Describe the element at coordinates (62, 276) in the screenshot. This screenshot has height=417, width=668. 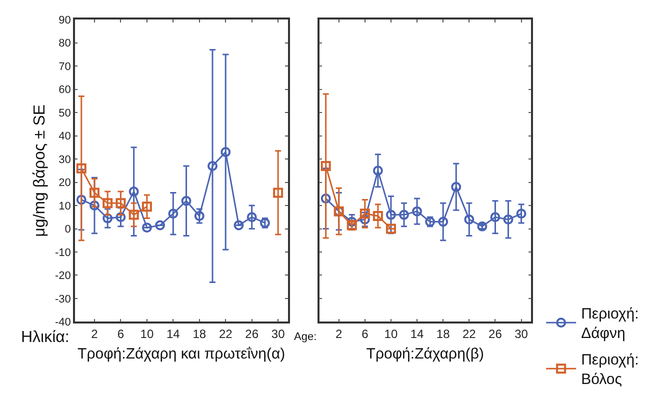
I see `y-tick-label: -20` at that location.